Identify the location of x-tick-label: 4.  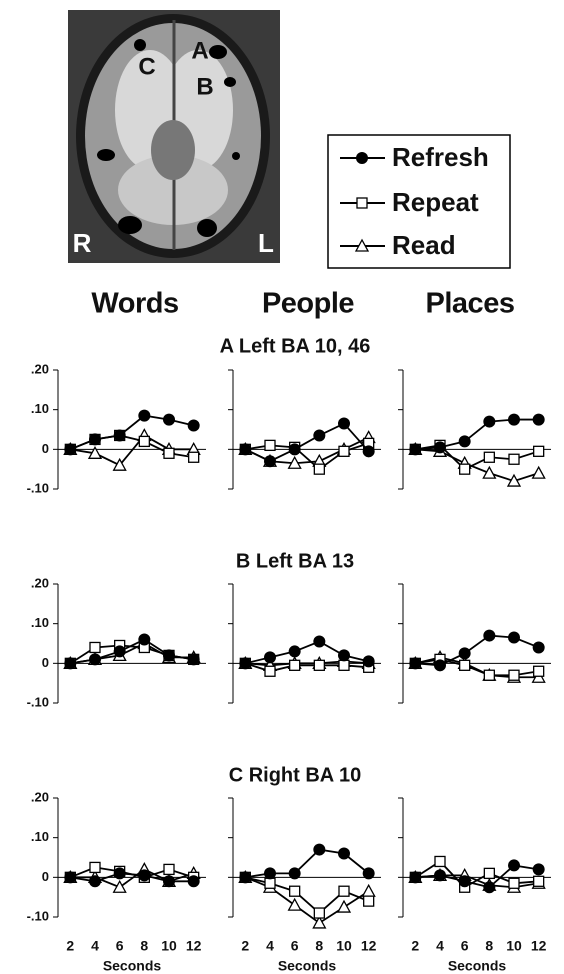
(440, 946).